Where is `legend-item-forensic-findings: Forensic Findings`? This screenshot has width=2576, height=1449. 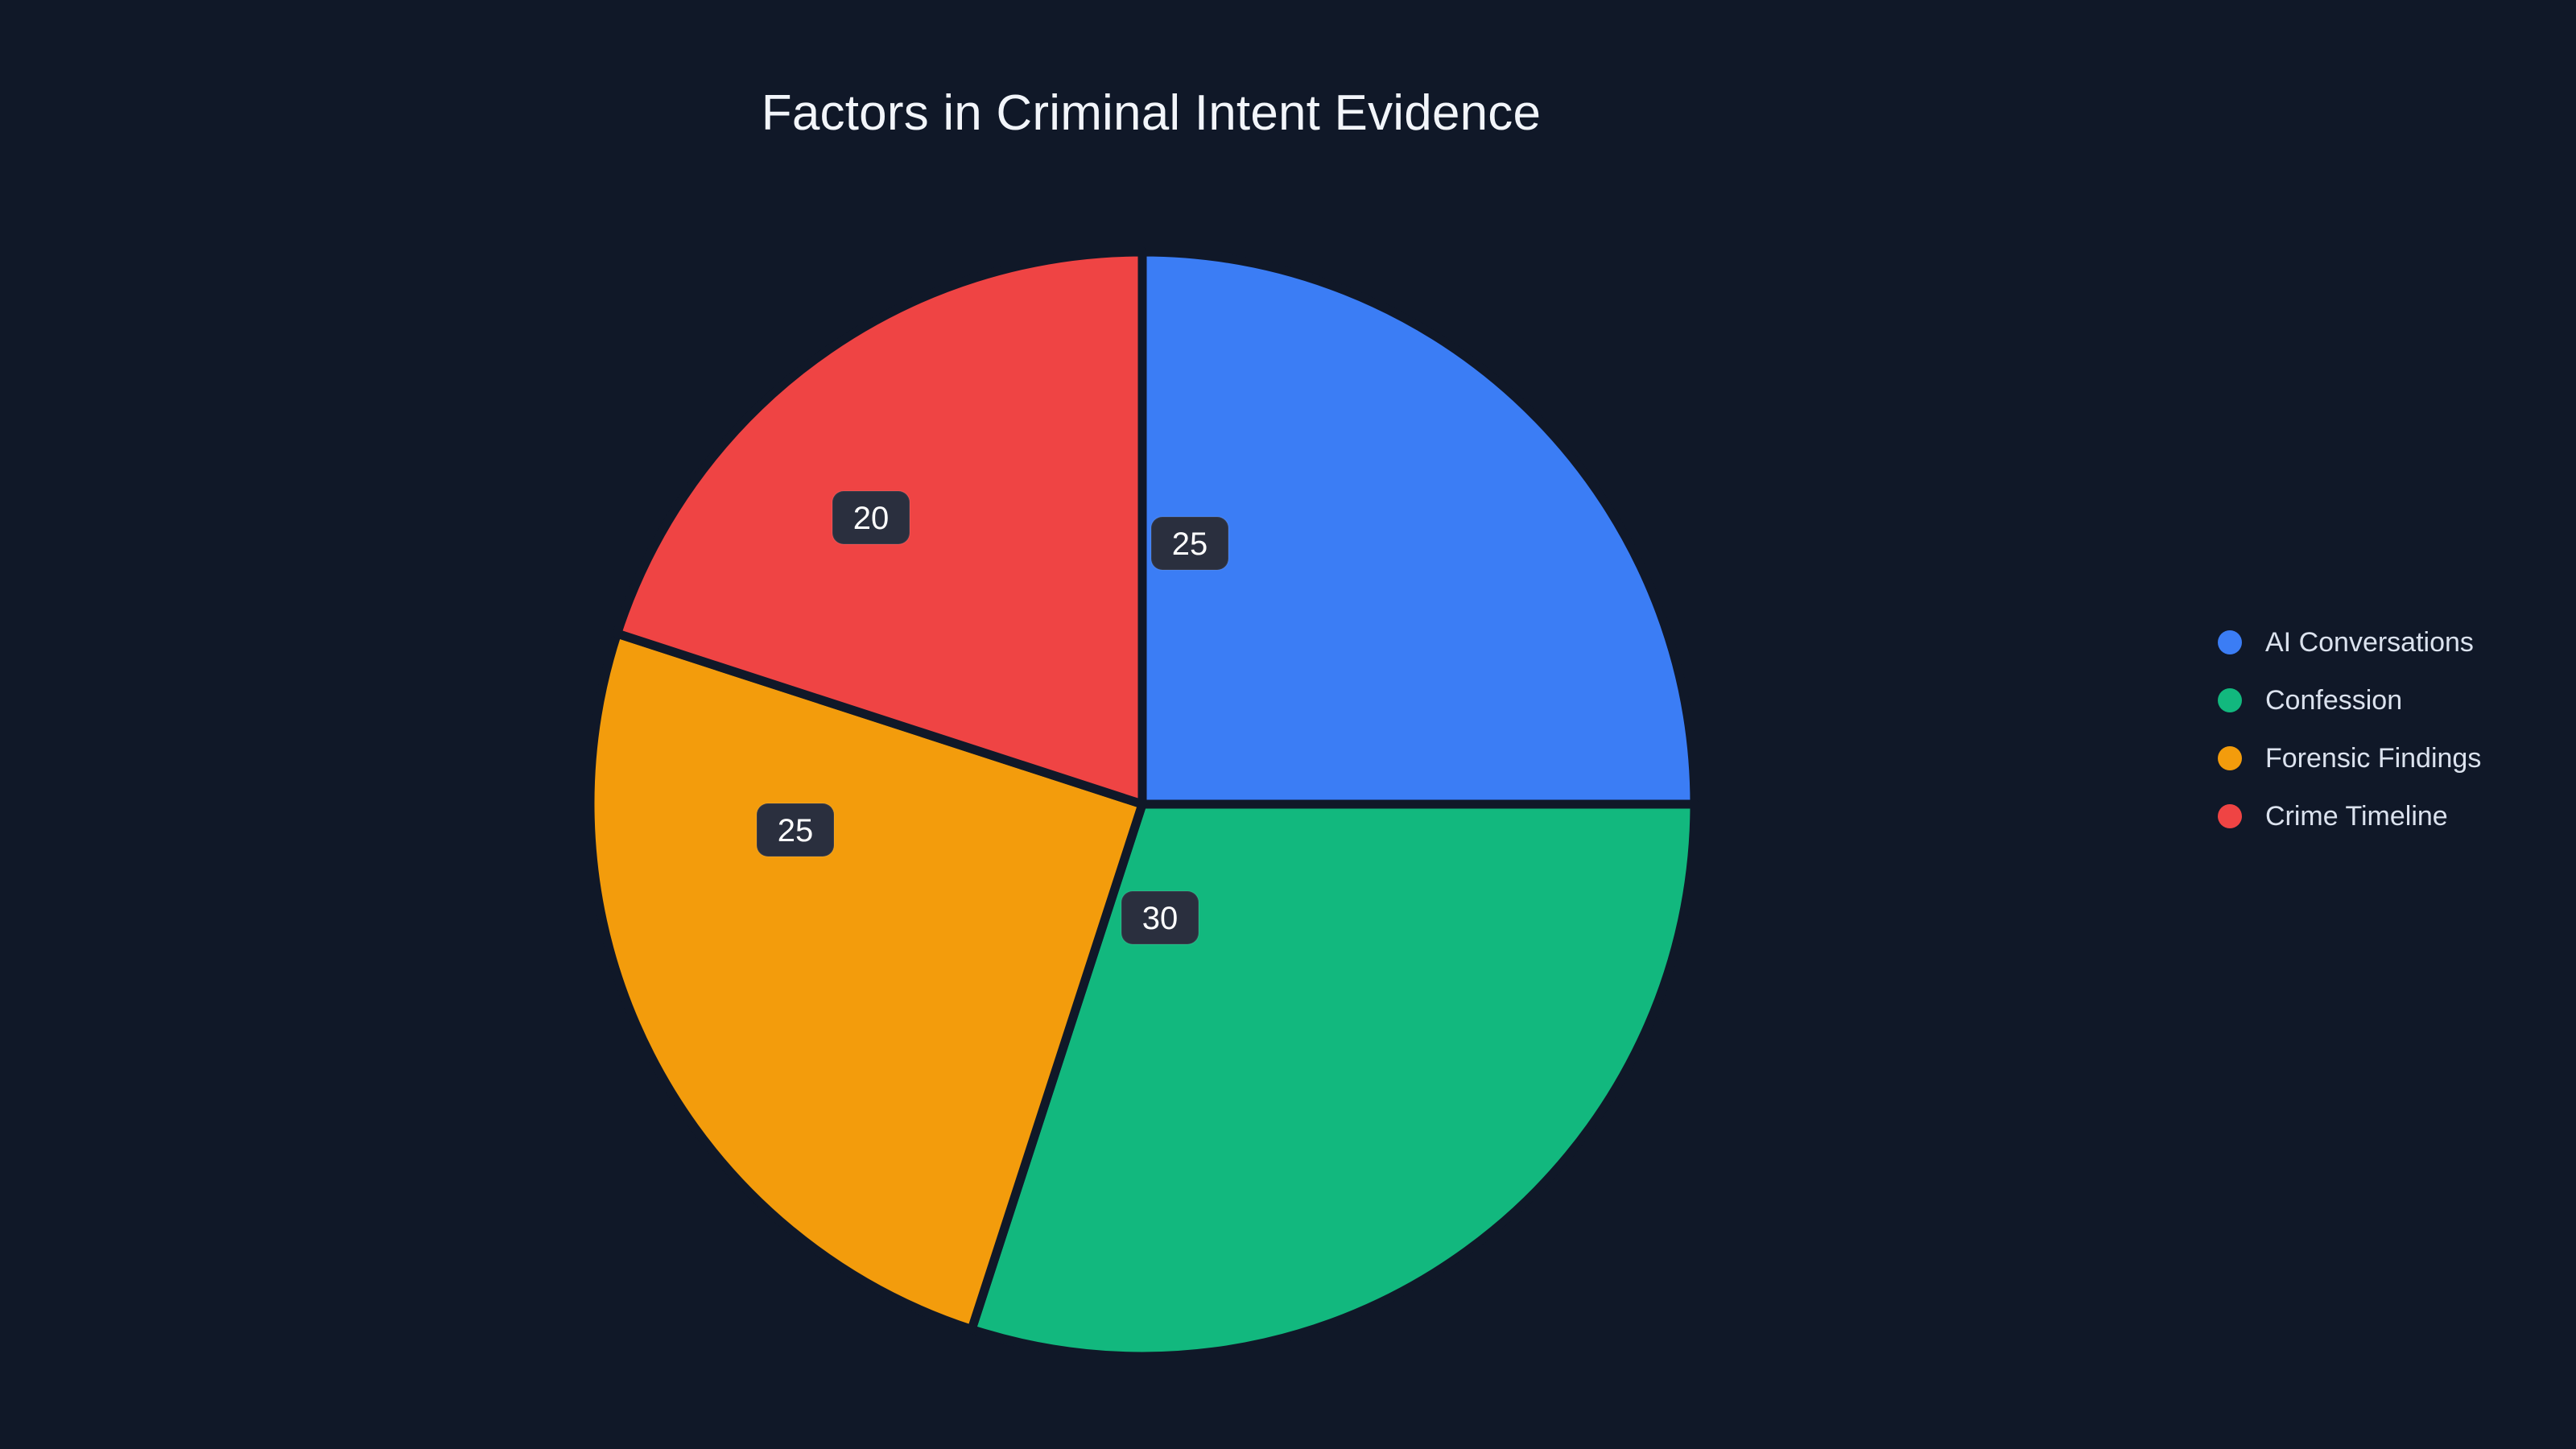
legend-item-forensic-findings: Forensic Findings is located at coordinates (2387, 758).